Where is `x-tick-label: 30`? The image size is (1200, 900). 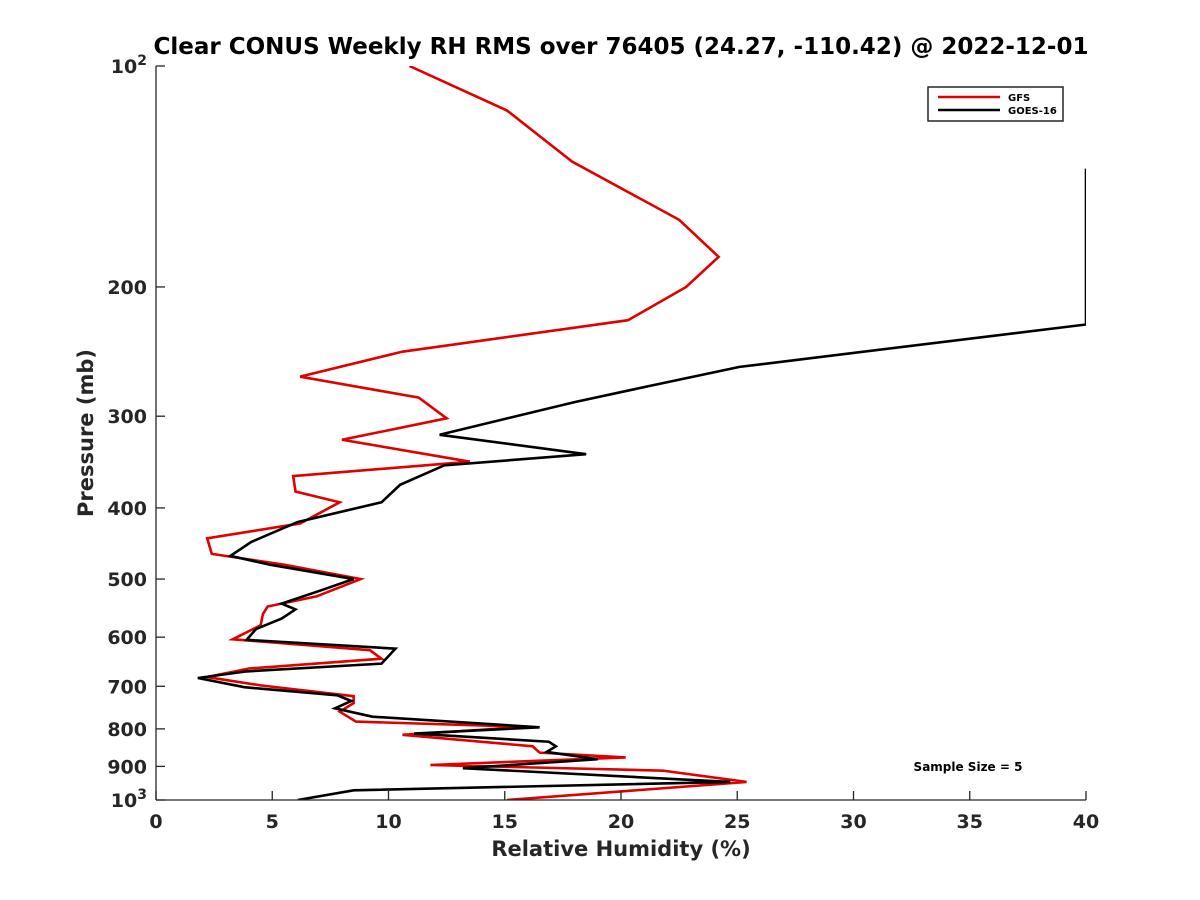
x-tick-label: 30 is located at coordinates (853, 822).